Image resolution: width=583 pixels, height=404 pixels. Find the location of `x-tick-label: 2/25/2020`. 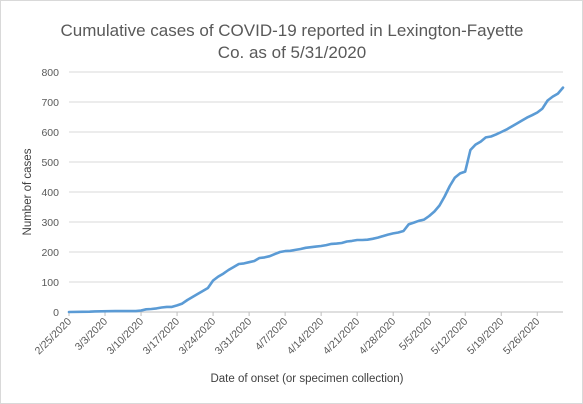

x-tick-label: 2/25/2020 is located at coordinates (54, 337).